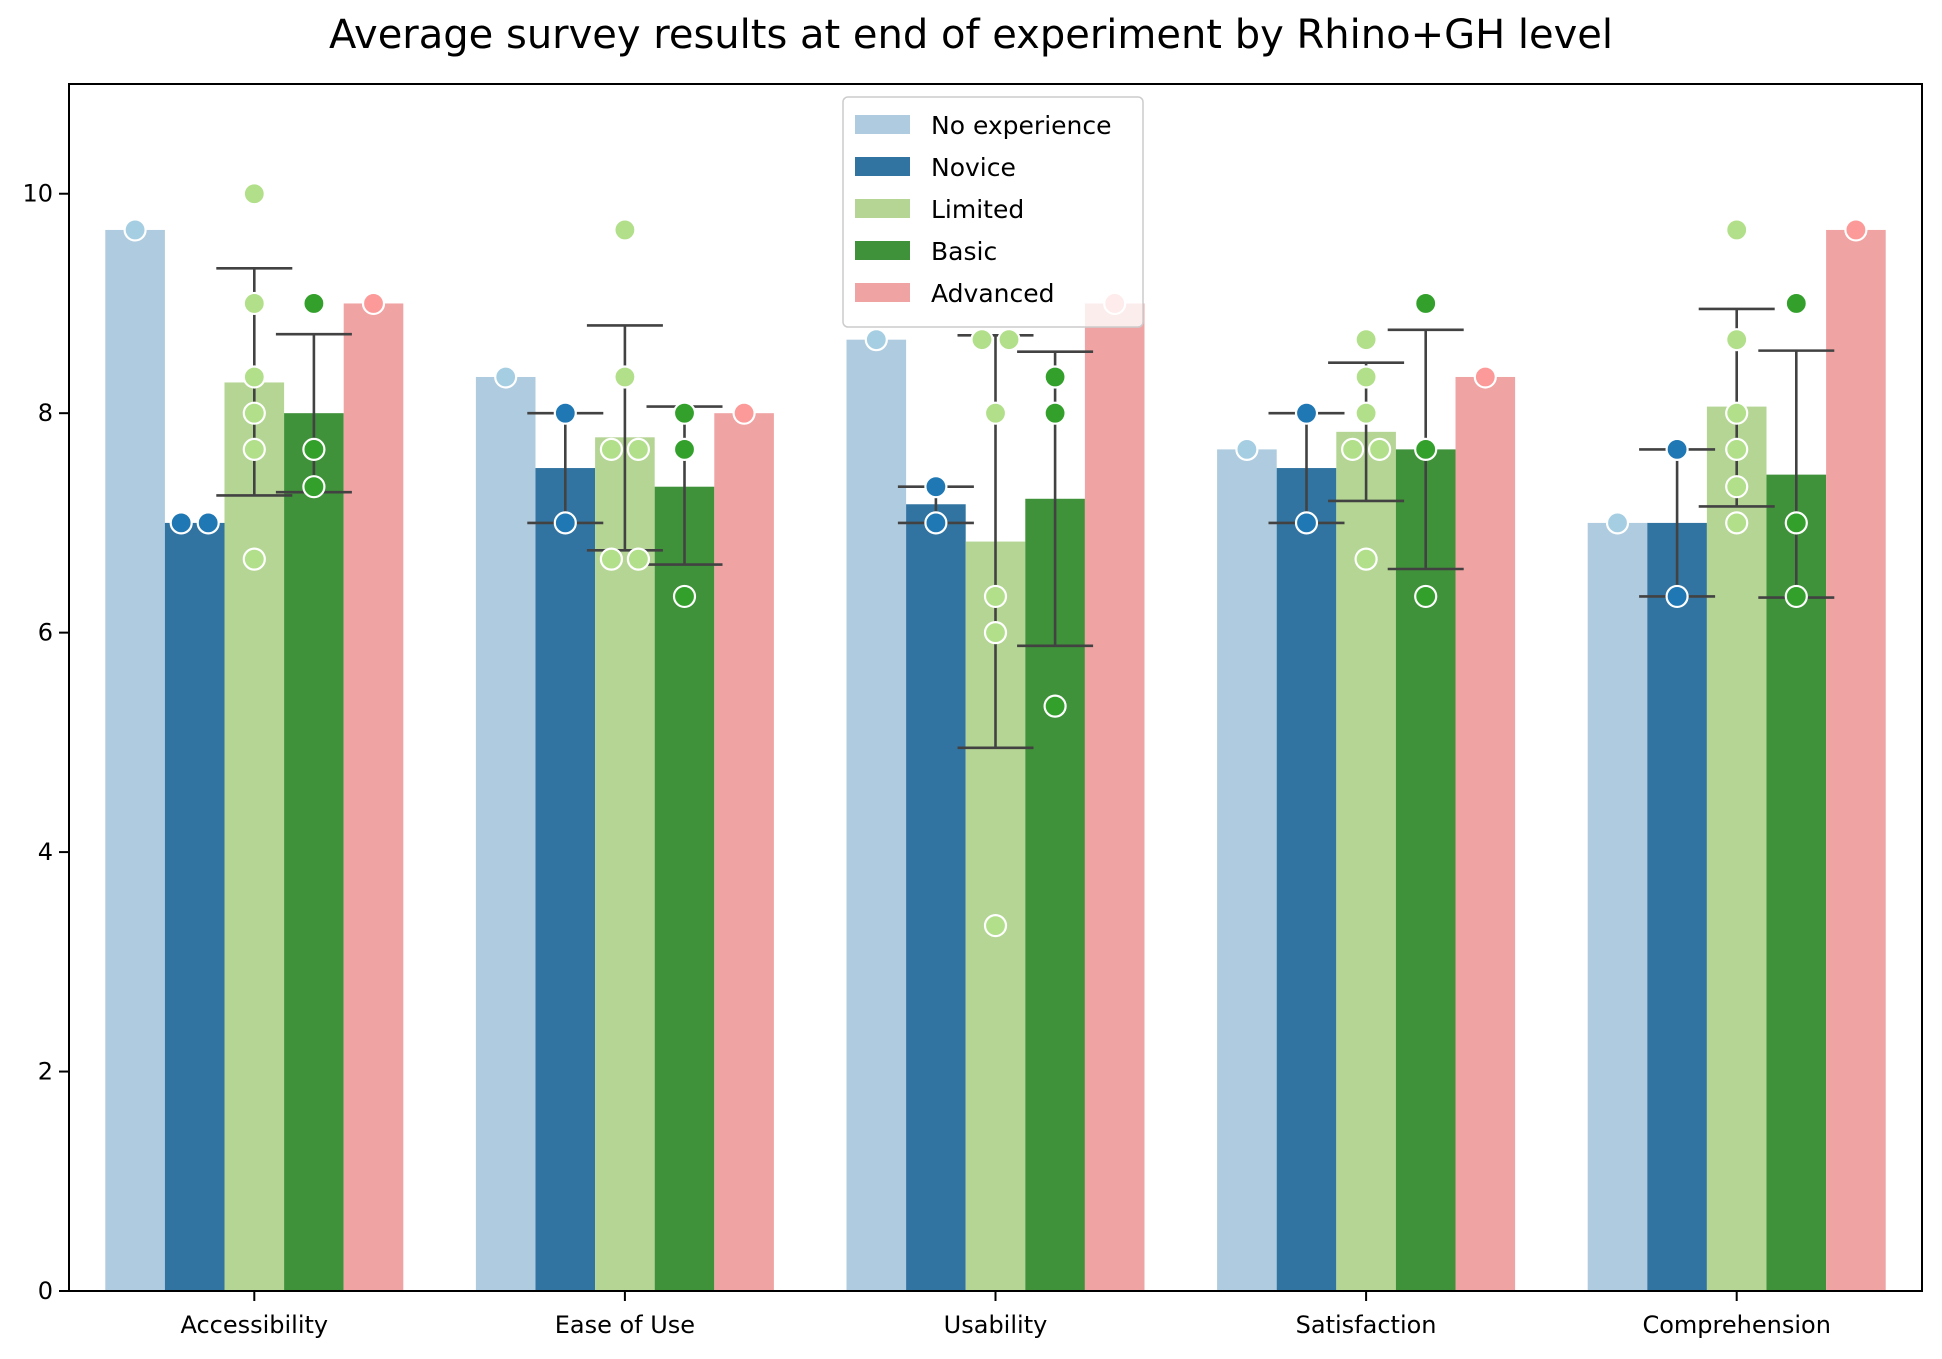 This screenshot has width=1942, height=1359. I want to click on bar-comprehension-limited, so click(1736, 849).